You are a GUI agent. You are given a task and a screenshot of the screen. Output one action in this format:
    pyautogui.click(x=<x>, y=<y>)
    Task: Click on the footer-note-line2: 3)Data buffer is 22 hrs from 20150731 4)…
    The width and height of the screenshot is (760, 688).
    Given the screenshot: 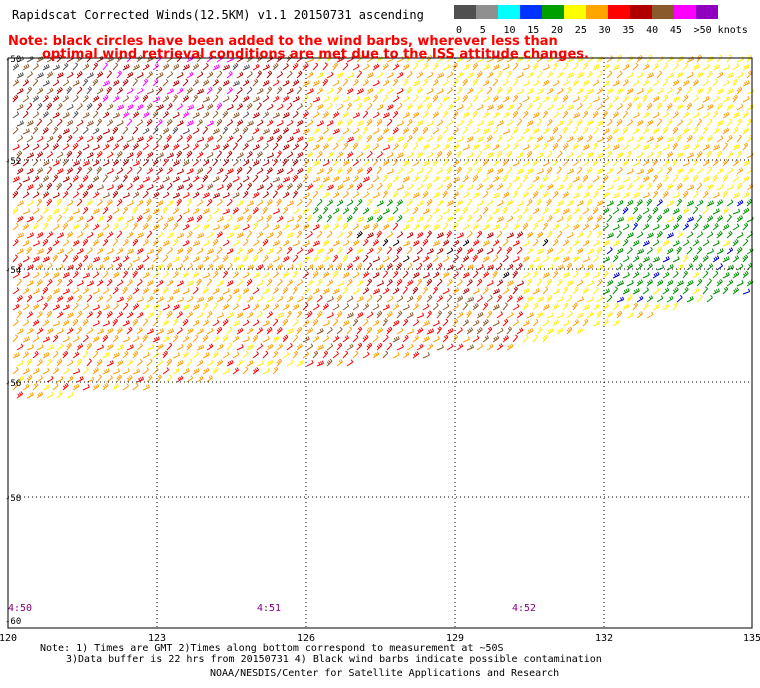 What is the action you would take?
    pyautogui.click(x=334, y=659)
    